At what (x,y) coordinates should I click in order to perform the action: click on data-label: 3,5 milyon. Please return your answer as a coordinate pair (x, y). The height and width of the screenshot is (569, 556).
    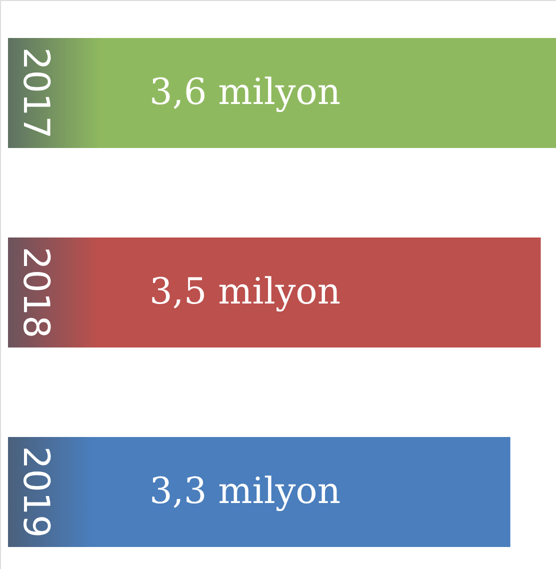
    Looking at the image, I should click on (245, 292).